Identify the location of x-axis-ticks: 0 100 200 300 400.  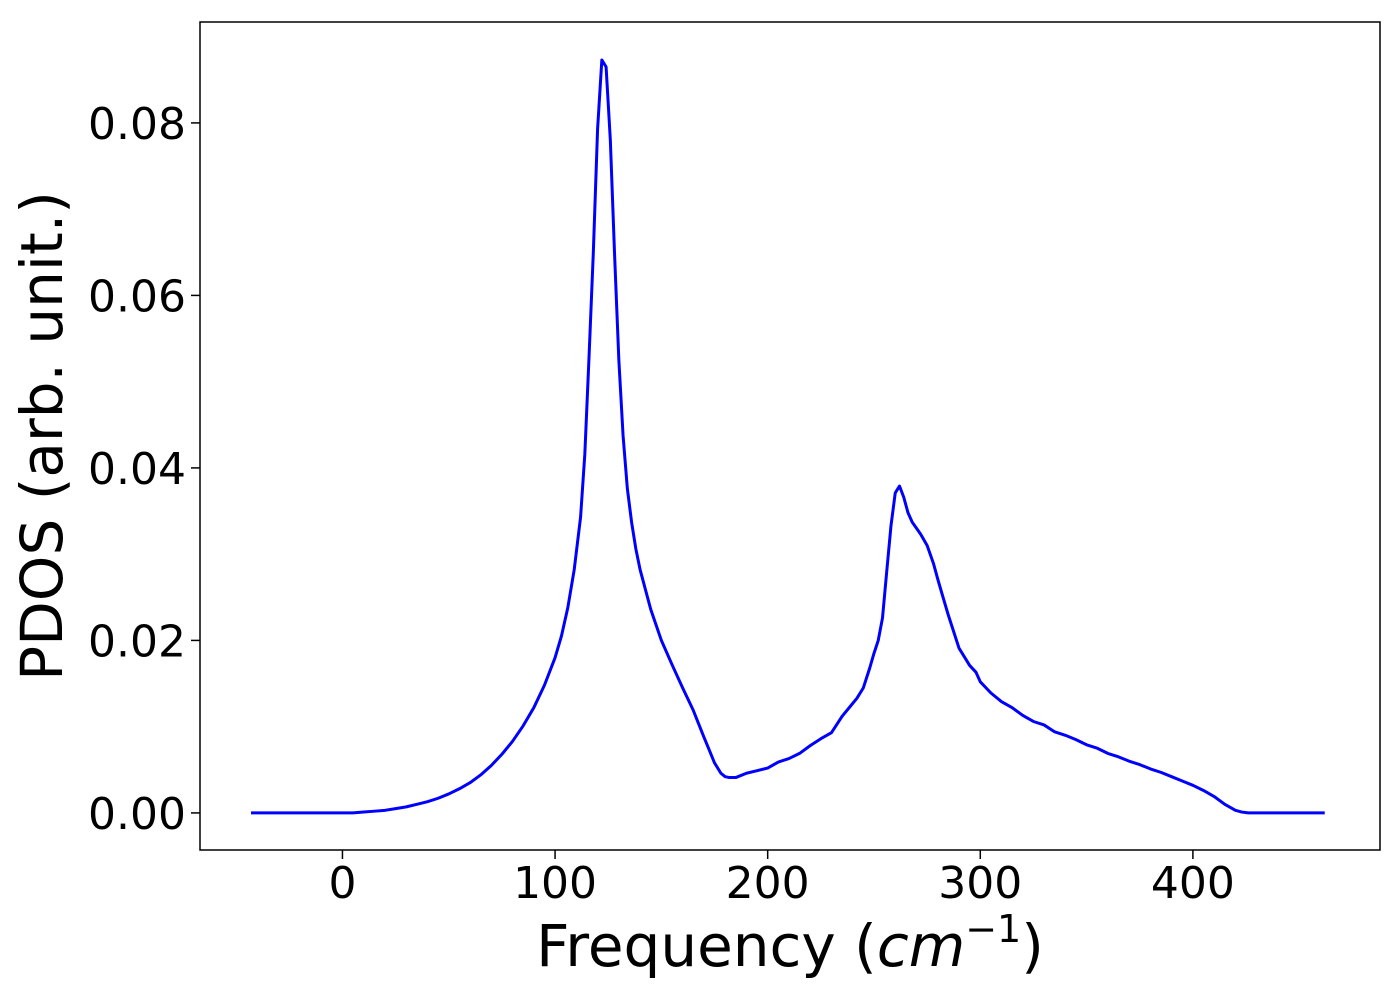
(781, 879).